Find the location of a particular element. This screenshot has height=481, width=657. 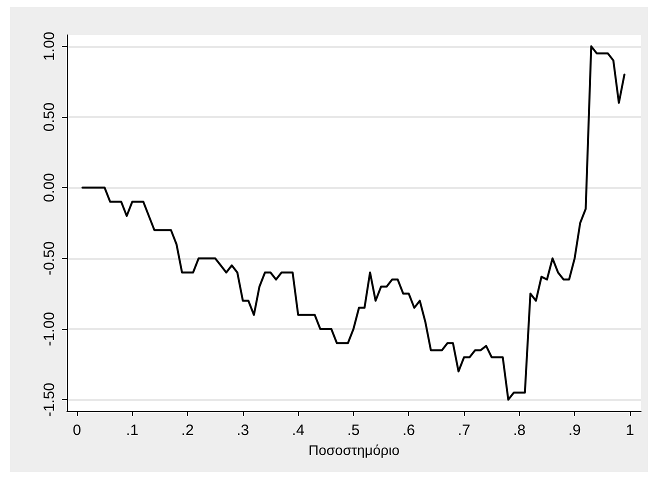

y-tick-label: -1.50 is located at coordinates (49, 399).